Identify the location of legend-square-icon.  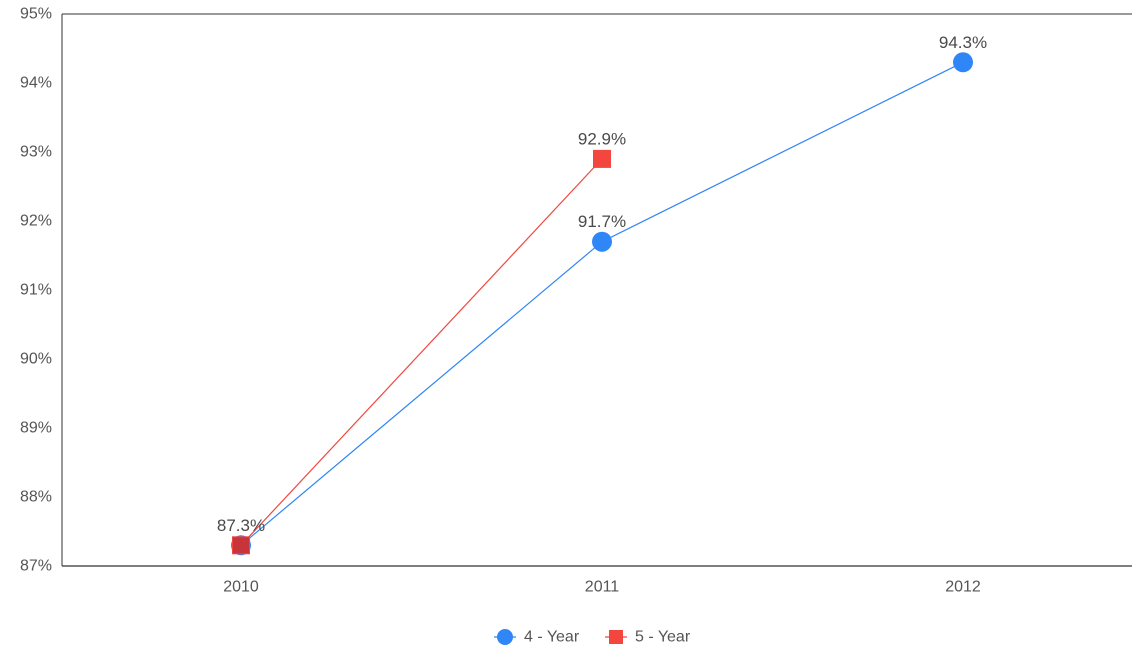
(616, 637).